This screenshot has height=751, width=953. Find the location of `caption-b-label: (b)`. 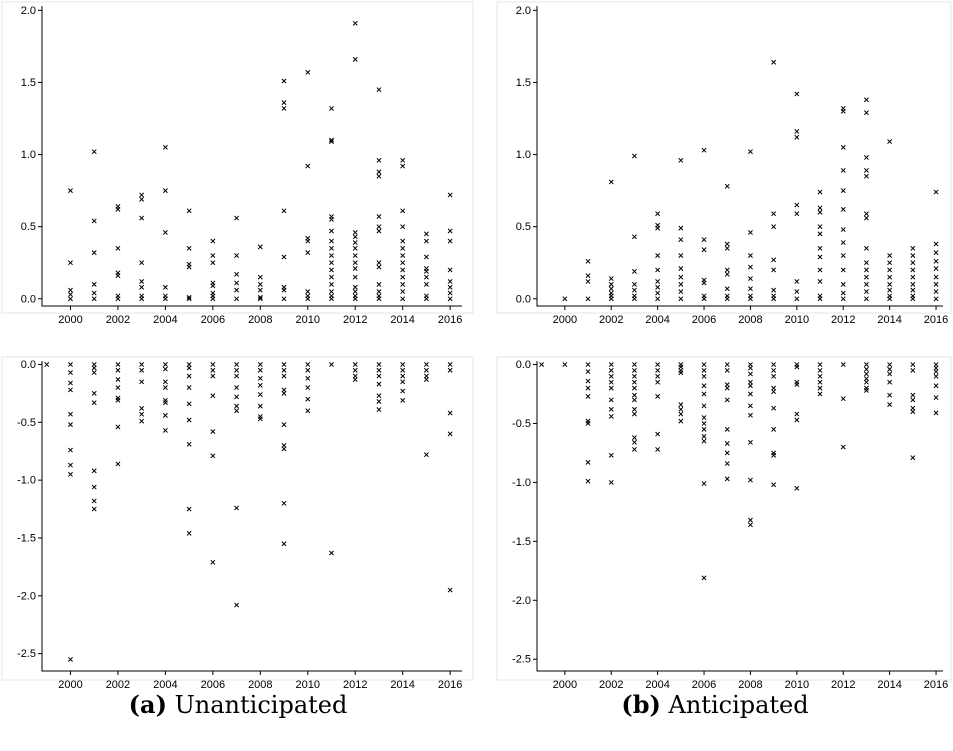

caption-b-label: (b) is located at coordinates (641, 704).